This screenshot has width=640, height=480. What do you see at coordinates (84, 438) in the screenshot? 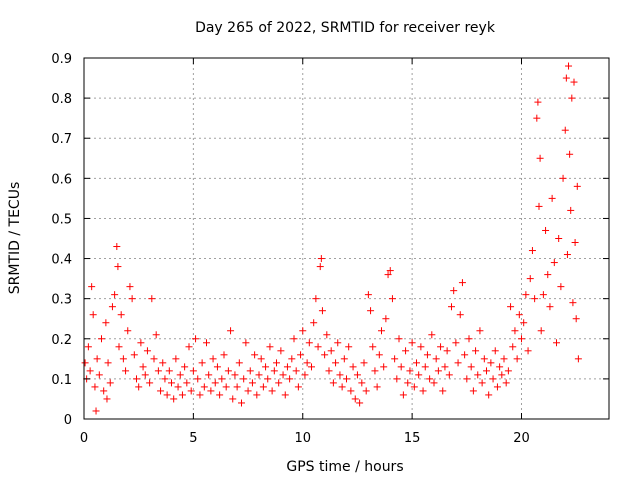
I see `x-tick-label: 0` at bounding box center [84, 438].